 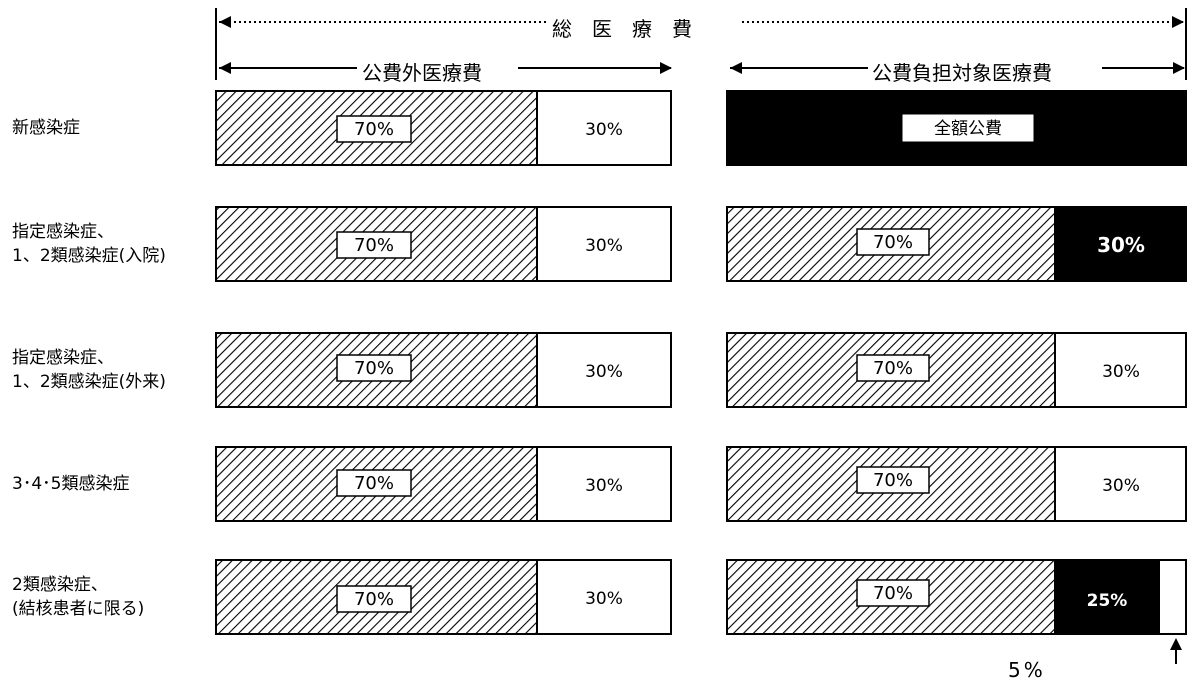 What do you see at coordinates (374, 129) in the screenshot?
I see `row-1-left-hatched-pct: 70%` at bounding box center [374, 129].